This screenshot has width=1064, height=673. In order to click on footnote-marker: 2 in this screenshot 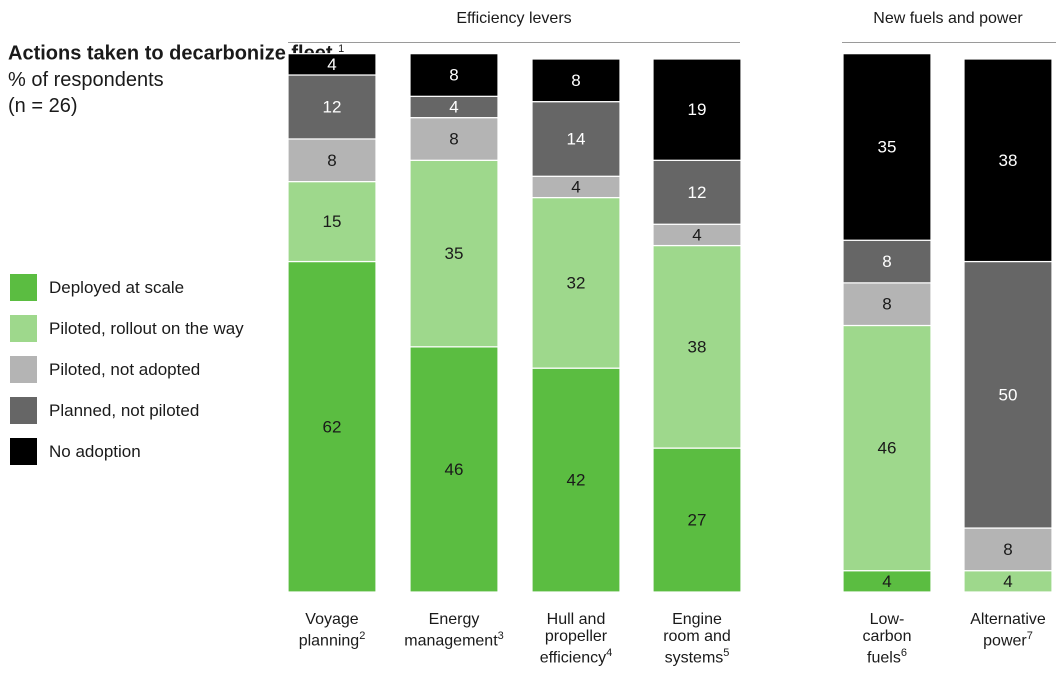, I will do `click(362, 636)`.